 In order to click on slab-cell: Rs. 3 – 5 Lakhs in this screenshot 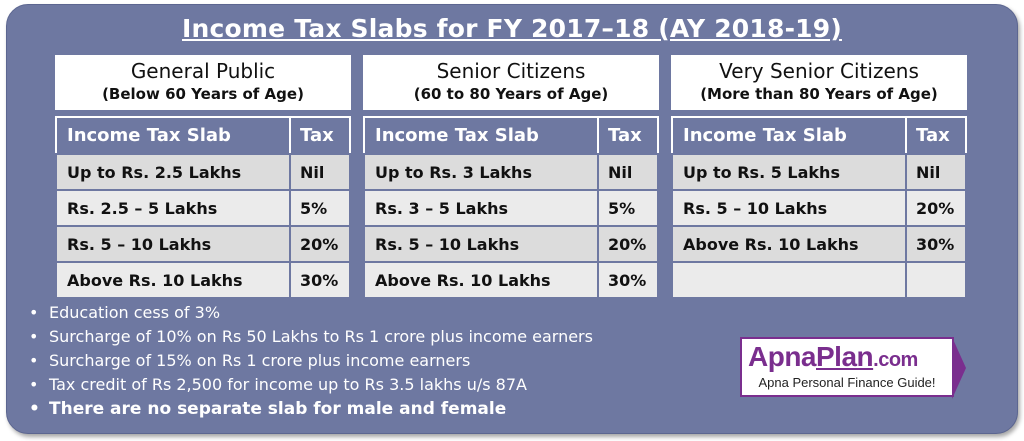, I will do `click(481, 208)`.